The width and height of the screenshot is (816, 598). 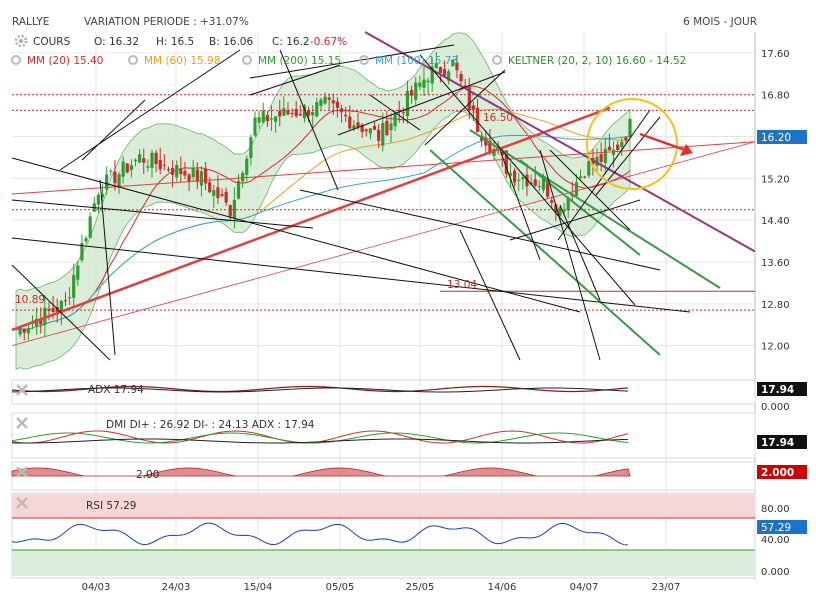 I want to click on adx-value: 17.94, so click(x=777, y=390).